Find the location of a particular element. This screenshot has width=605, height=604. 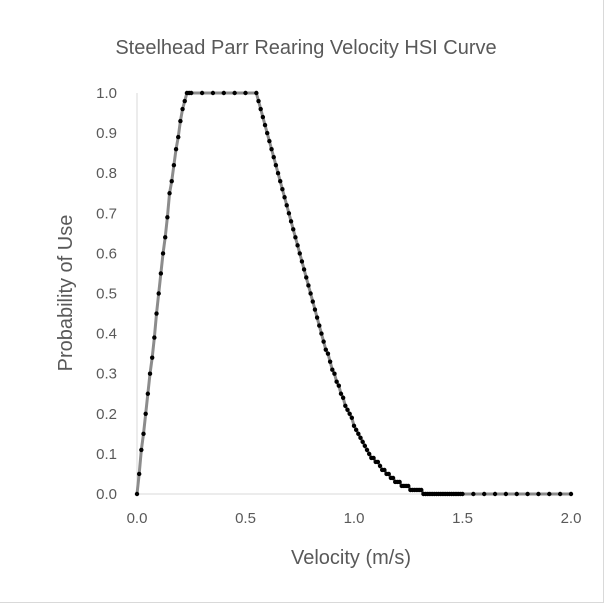

x-tick-label: 1.5 is located at coordinates (462, 518).